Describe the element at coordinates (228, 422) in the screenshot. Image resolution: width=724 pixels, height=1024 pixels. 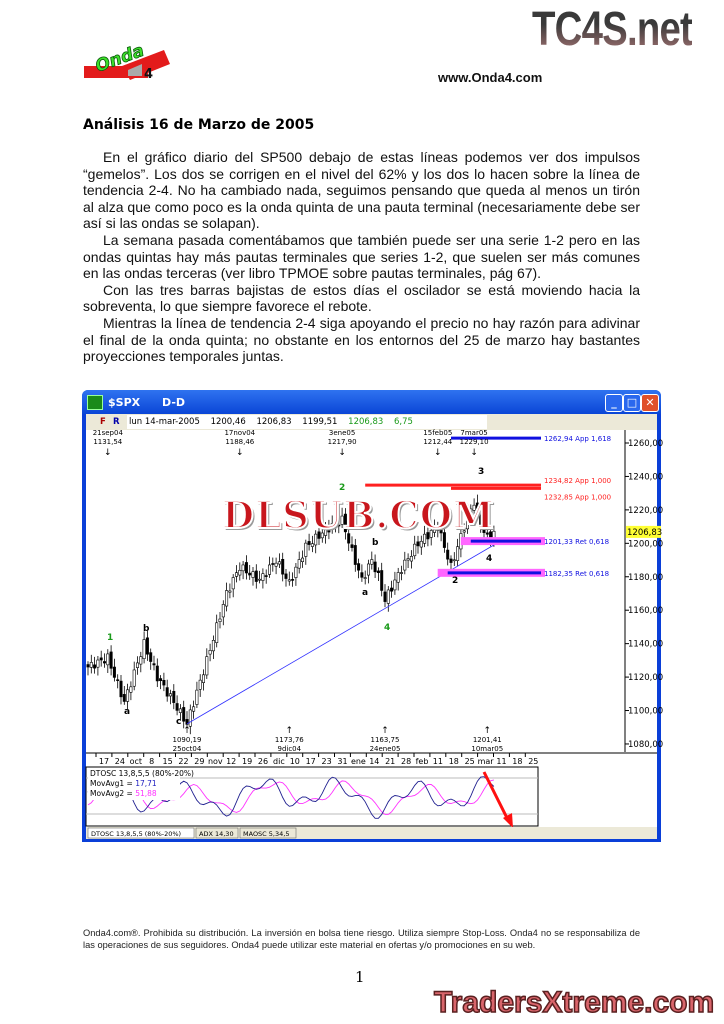
I see `quote-open: 1200,46` at that location.